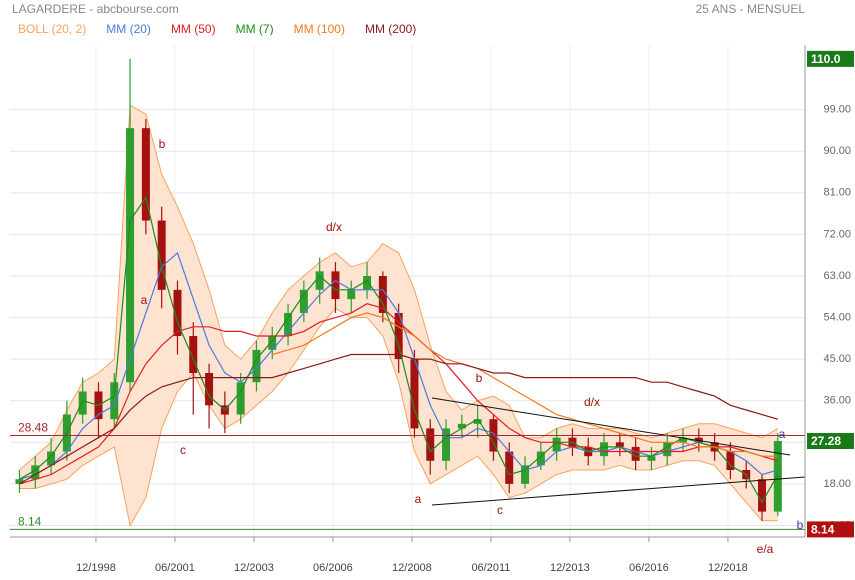 The height and width of the screenshot is (580, 855). I want to click on y-tick-label: 18.00, so click(837, 484).